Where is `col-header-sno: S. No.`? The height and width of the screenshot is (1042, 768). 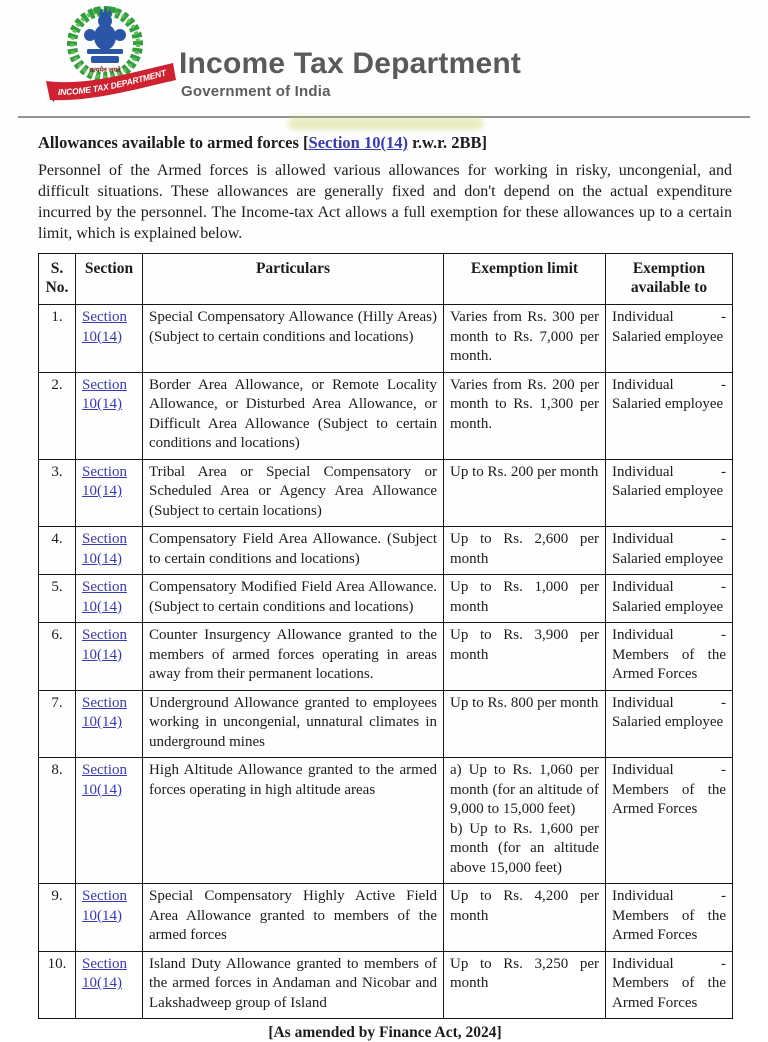
col-header-sno: S. No. is located at coordinates (57, 279).